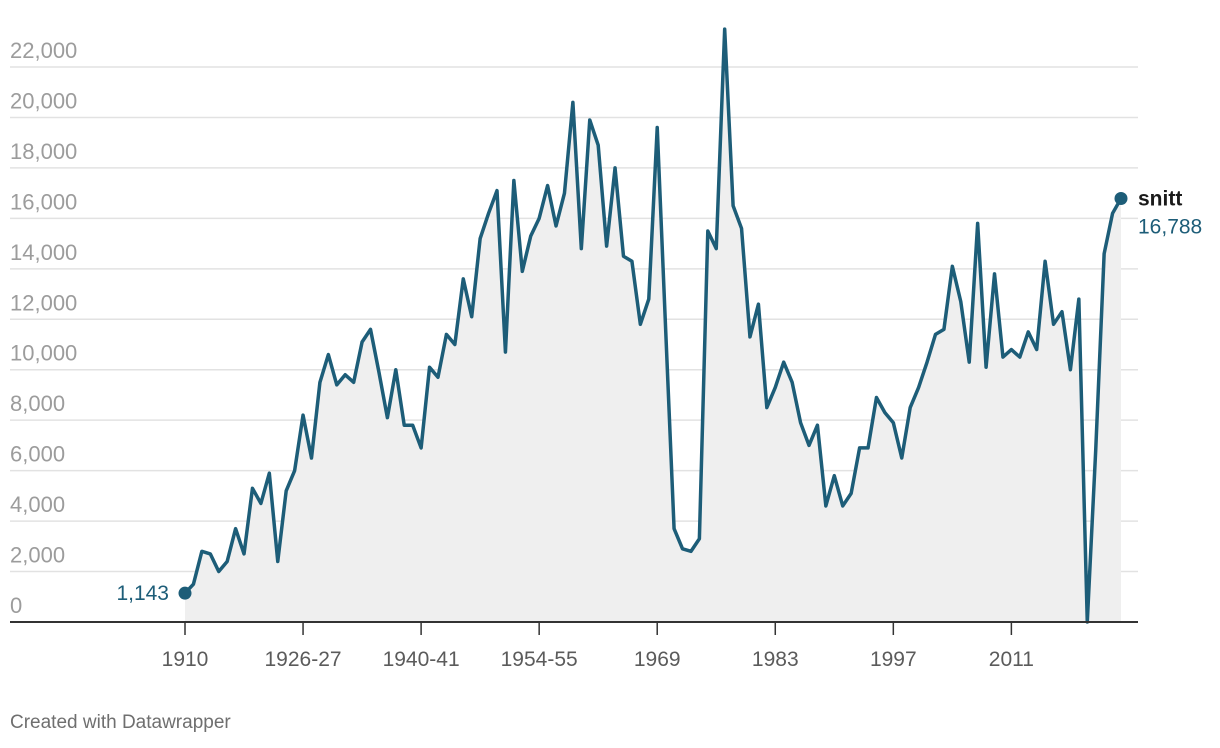 Image resolution: width=1220 pixels, height=748 pixels. I want to click on start-point-marker, so click(185, 593).